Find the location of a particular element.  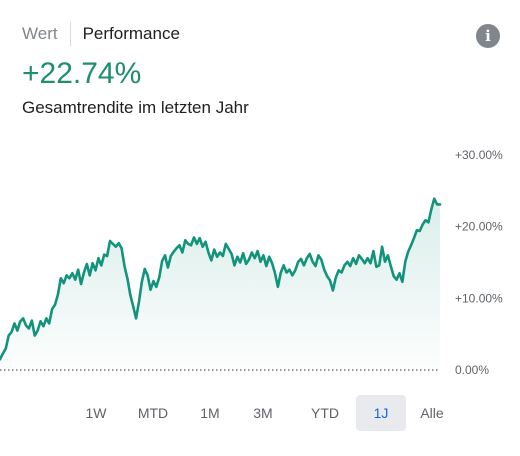

total-return-caption: Gesamtrendite im letzten Jahr is located at coordinates (135, 107).